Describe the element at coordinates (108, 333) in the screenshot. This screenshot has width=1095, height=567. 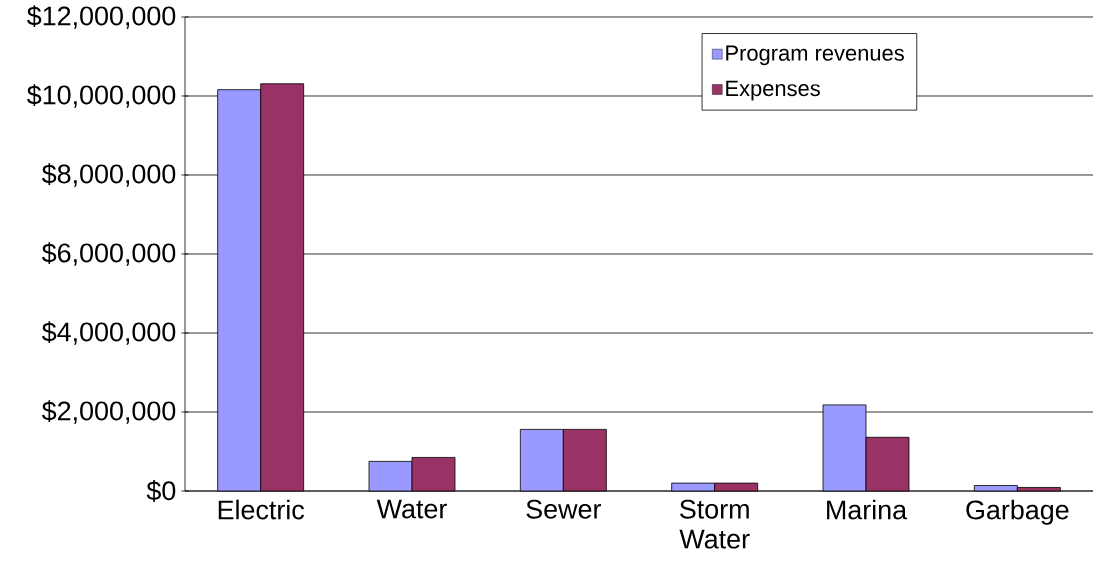
I see `y-tick-label: $4,000,000` at that location.